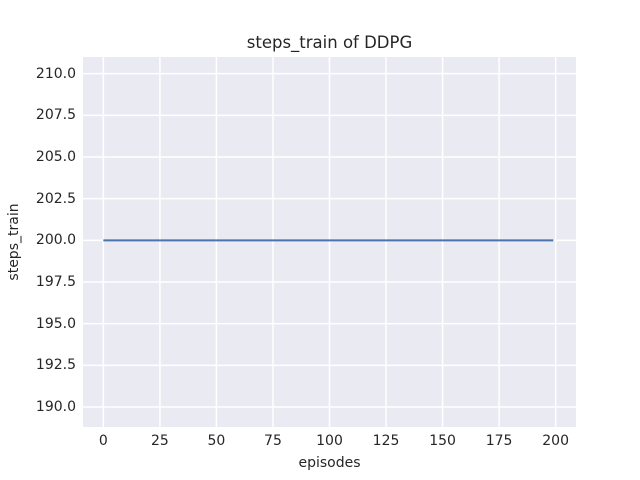 This screenshot has width=640, height=480. I want to click on y-tick-label: 210.0, so click(55, 73).